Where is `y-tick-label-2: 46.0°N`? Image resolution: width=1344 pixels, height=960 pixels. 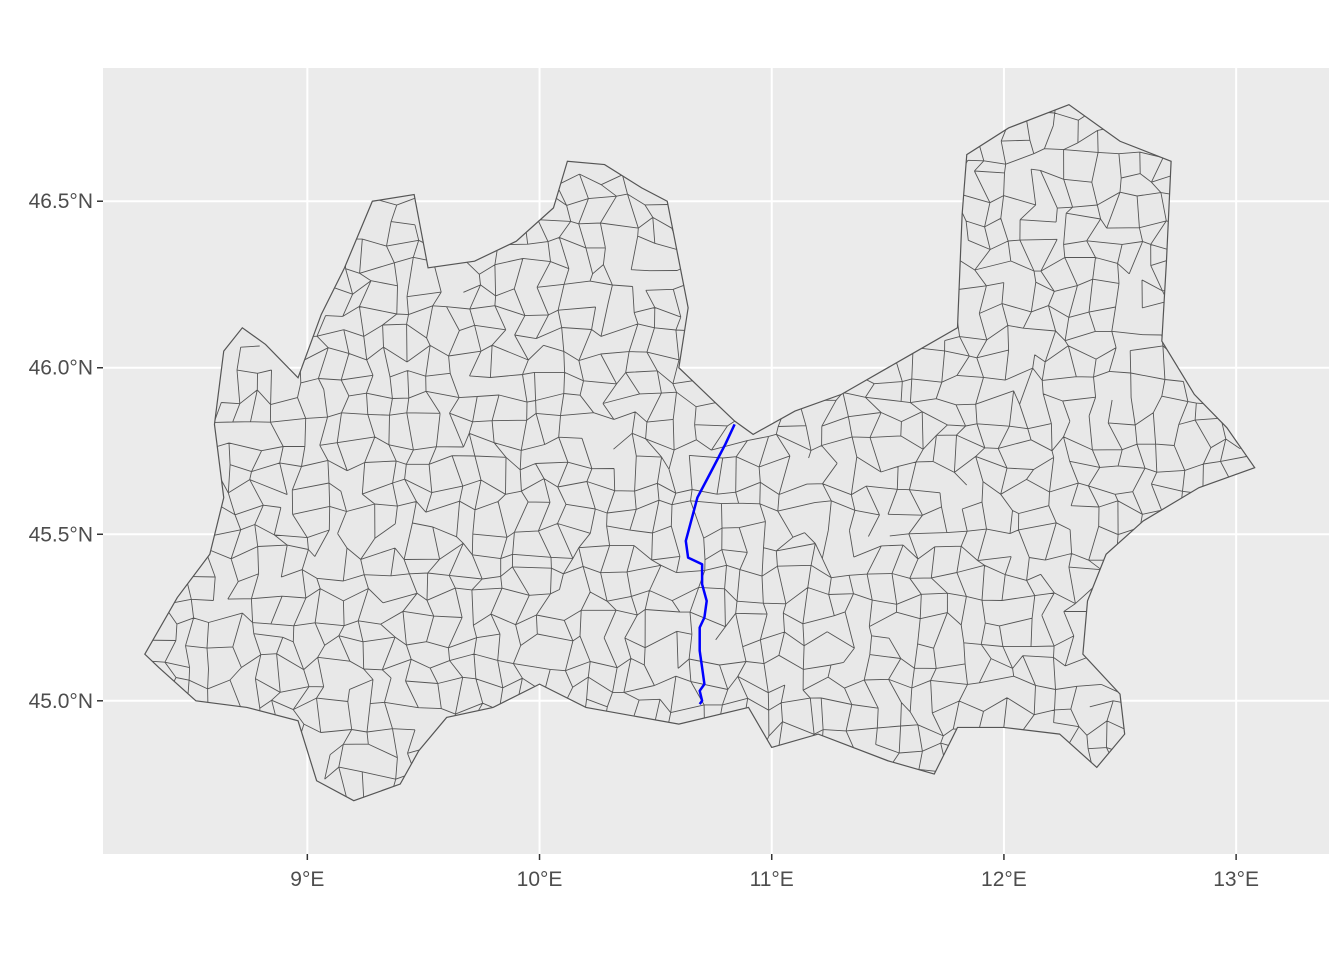 y-tick-label-2: 46.0°N is located at coordinates (61, 368).